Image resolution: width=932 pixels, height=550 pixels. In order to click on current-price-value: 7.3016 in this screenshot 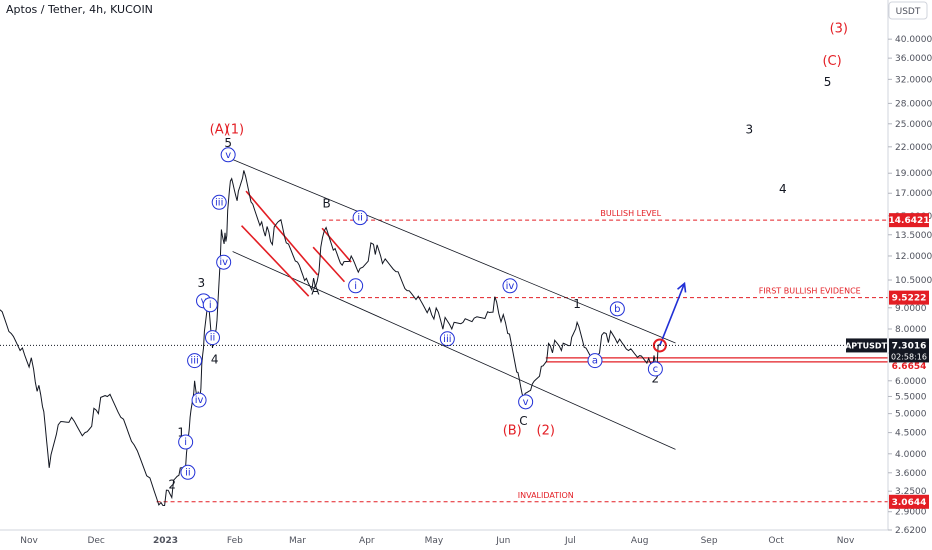, I will do `click(909, 346)`.